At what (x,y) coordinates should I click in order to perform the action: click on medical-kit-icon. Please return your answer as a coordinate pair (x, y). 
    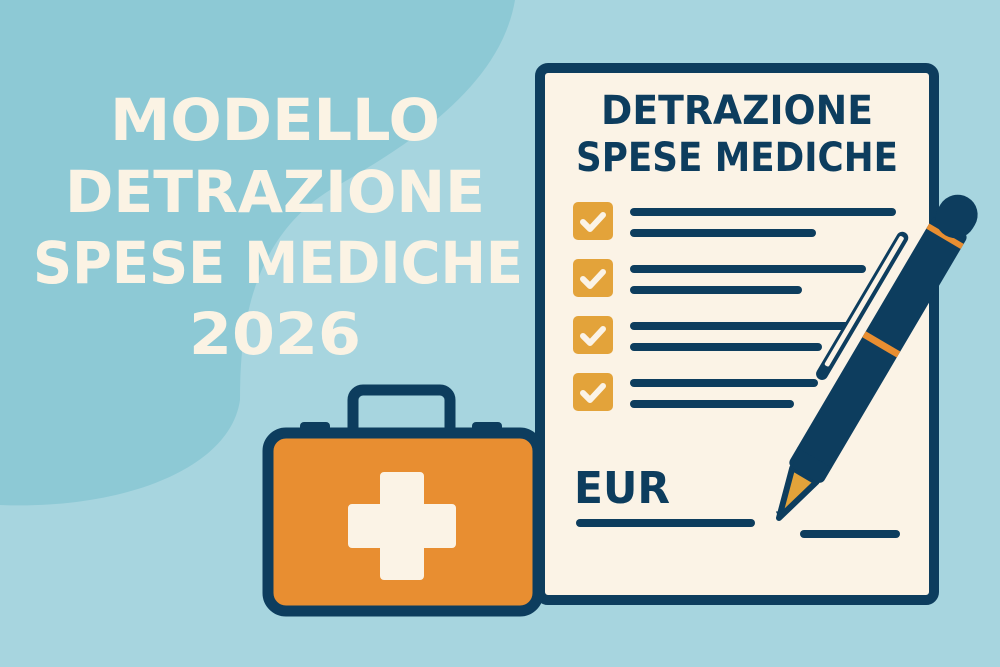
    Looking at the image, I should click on (403, 500).